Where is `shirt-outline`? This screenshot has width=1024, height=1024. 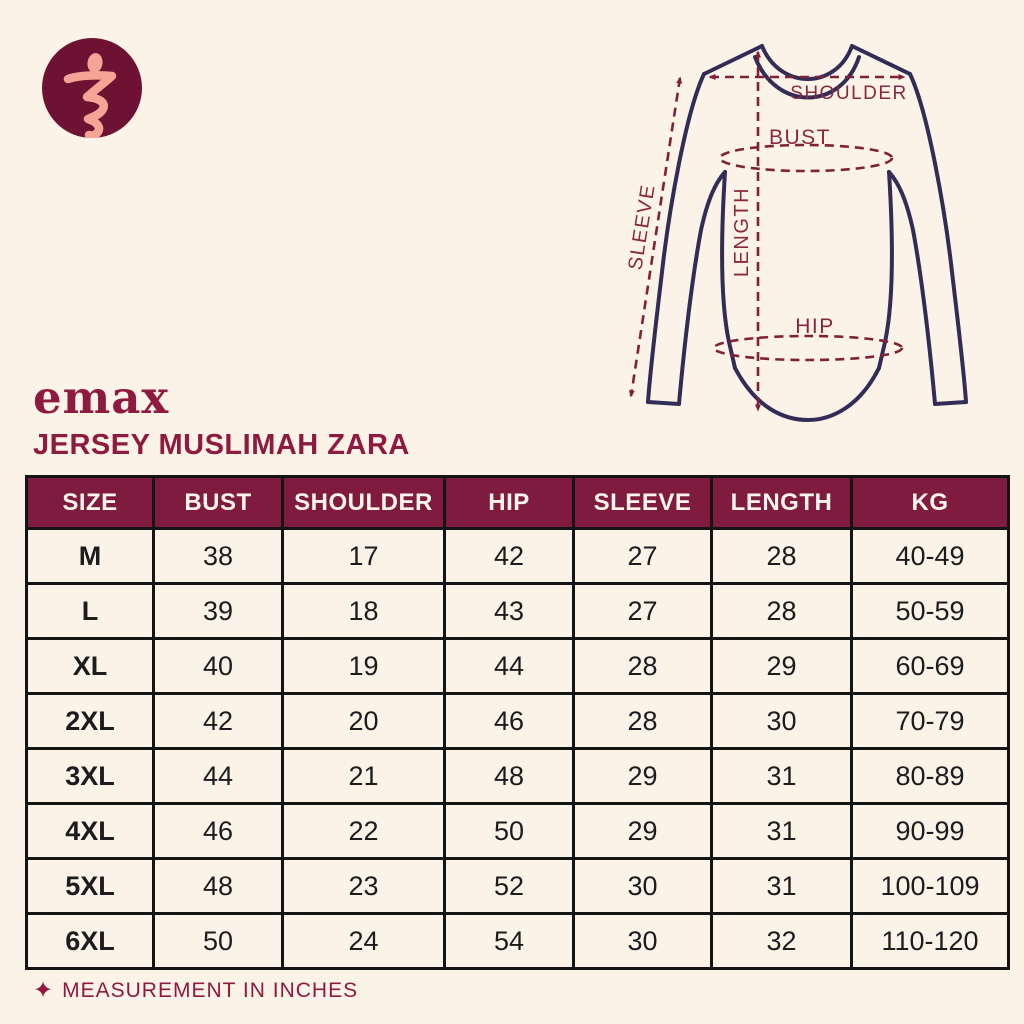 shirt-outline is located at coordinates (807, 233).